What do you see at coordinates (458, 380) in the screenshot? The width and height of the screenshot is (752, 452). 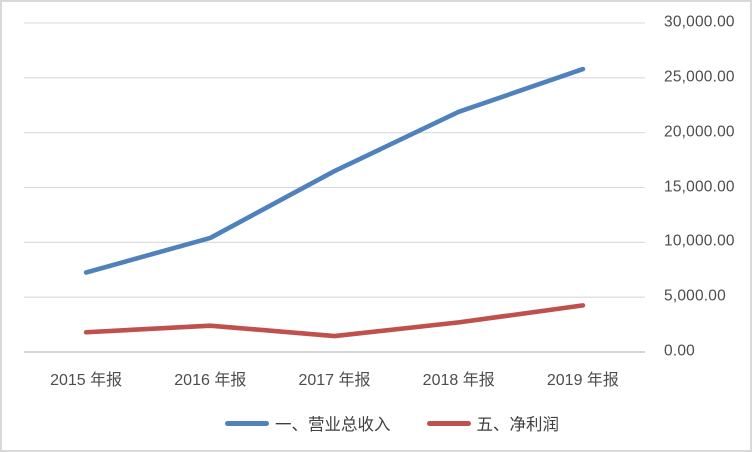 I see `x-axis-tick-label: 2018 年报` at bounding box center [458, 380].